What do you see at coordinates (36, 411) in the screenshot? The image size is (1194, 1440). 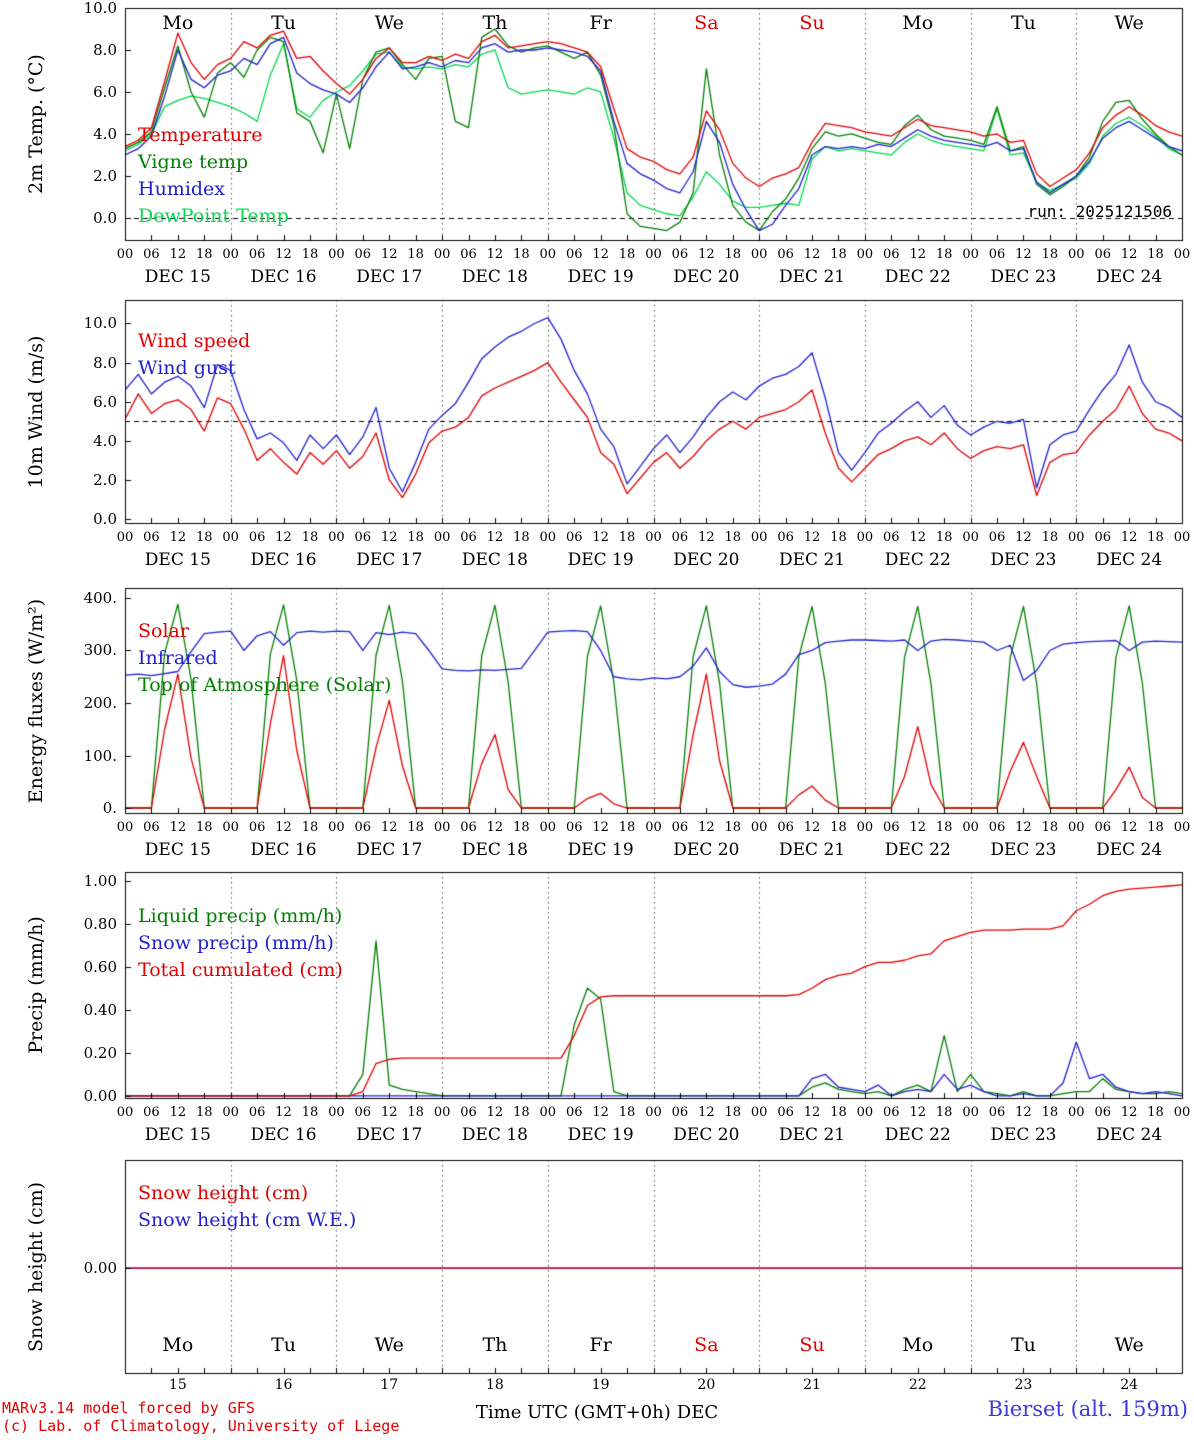 I see `y-axis-title: 10m Wind (m/s)` at bounding box center [36, 411].